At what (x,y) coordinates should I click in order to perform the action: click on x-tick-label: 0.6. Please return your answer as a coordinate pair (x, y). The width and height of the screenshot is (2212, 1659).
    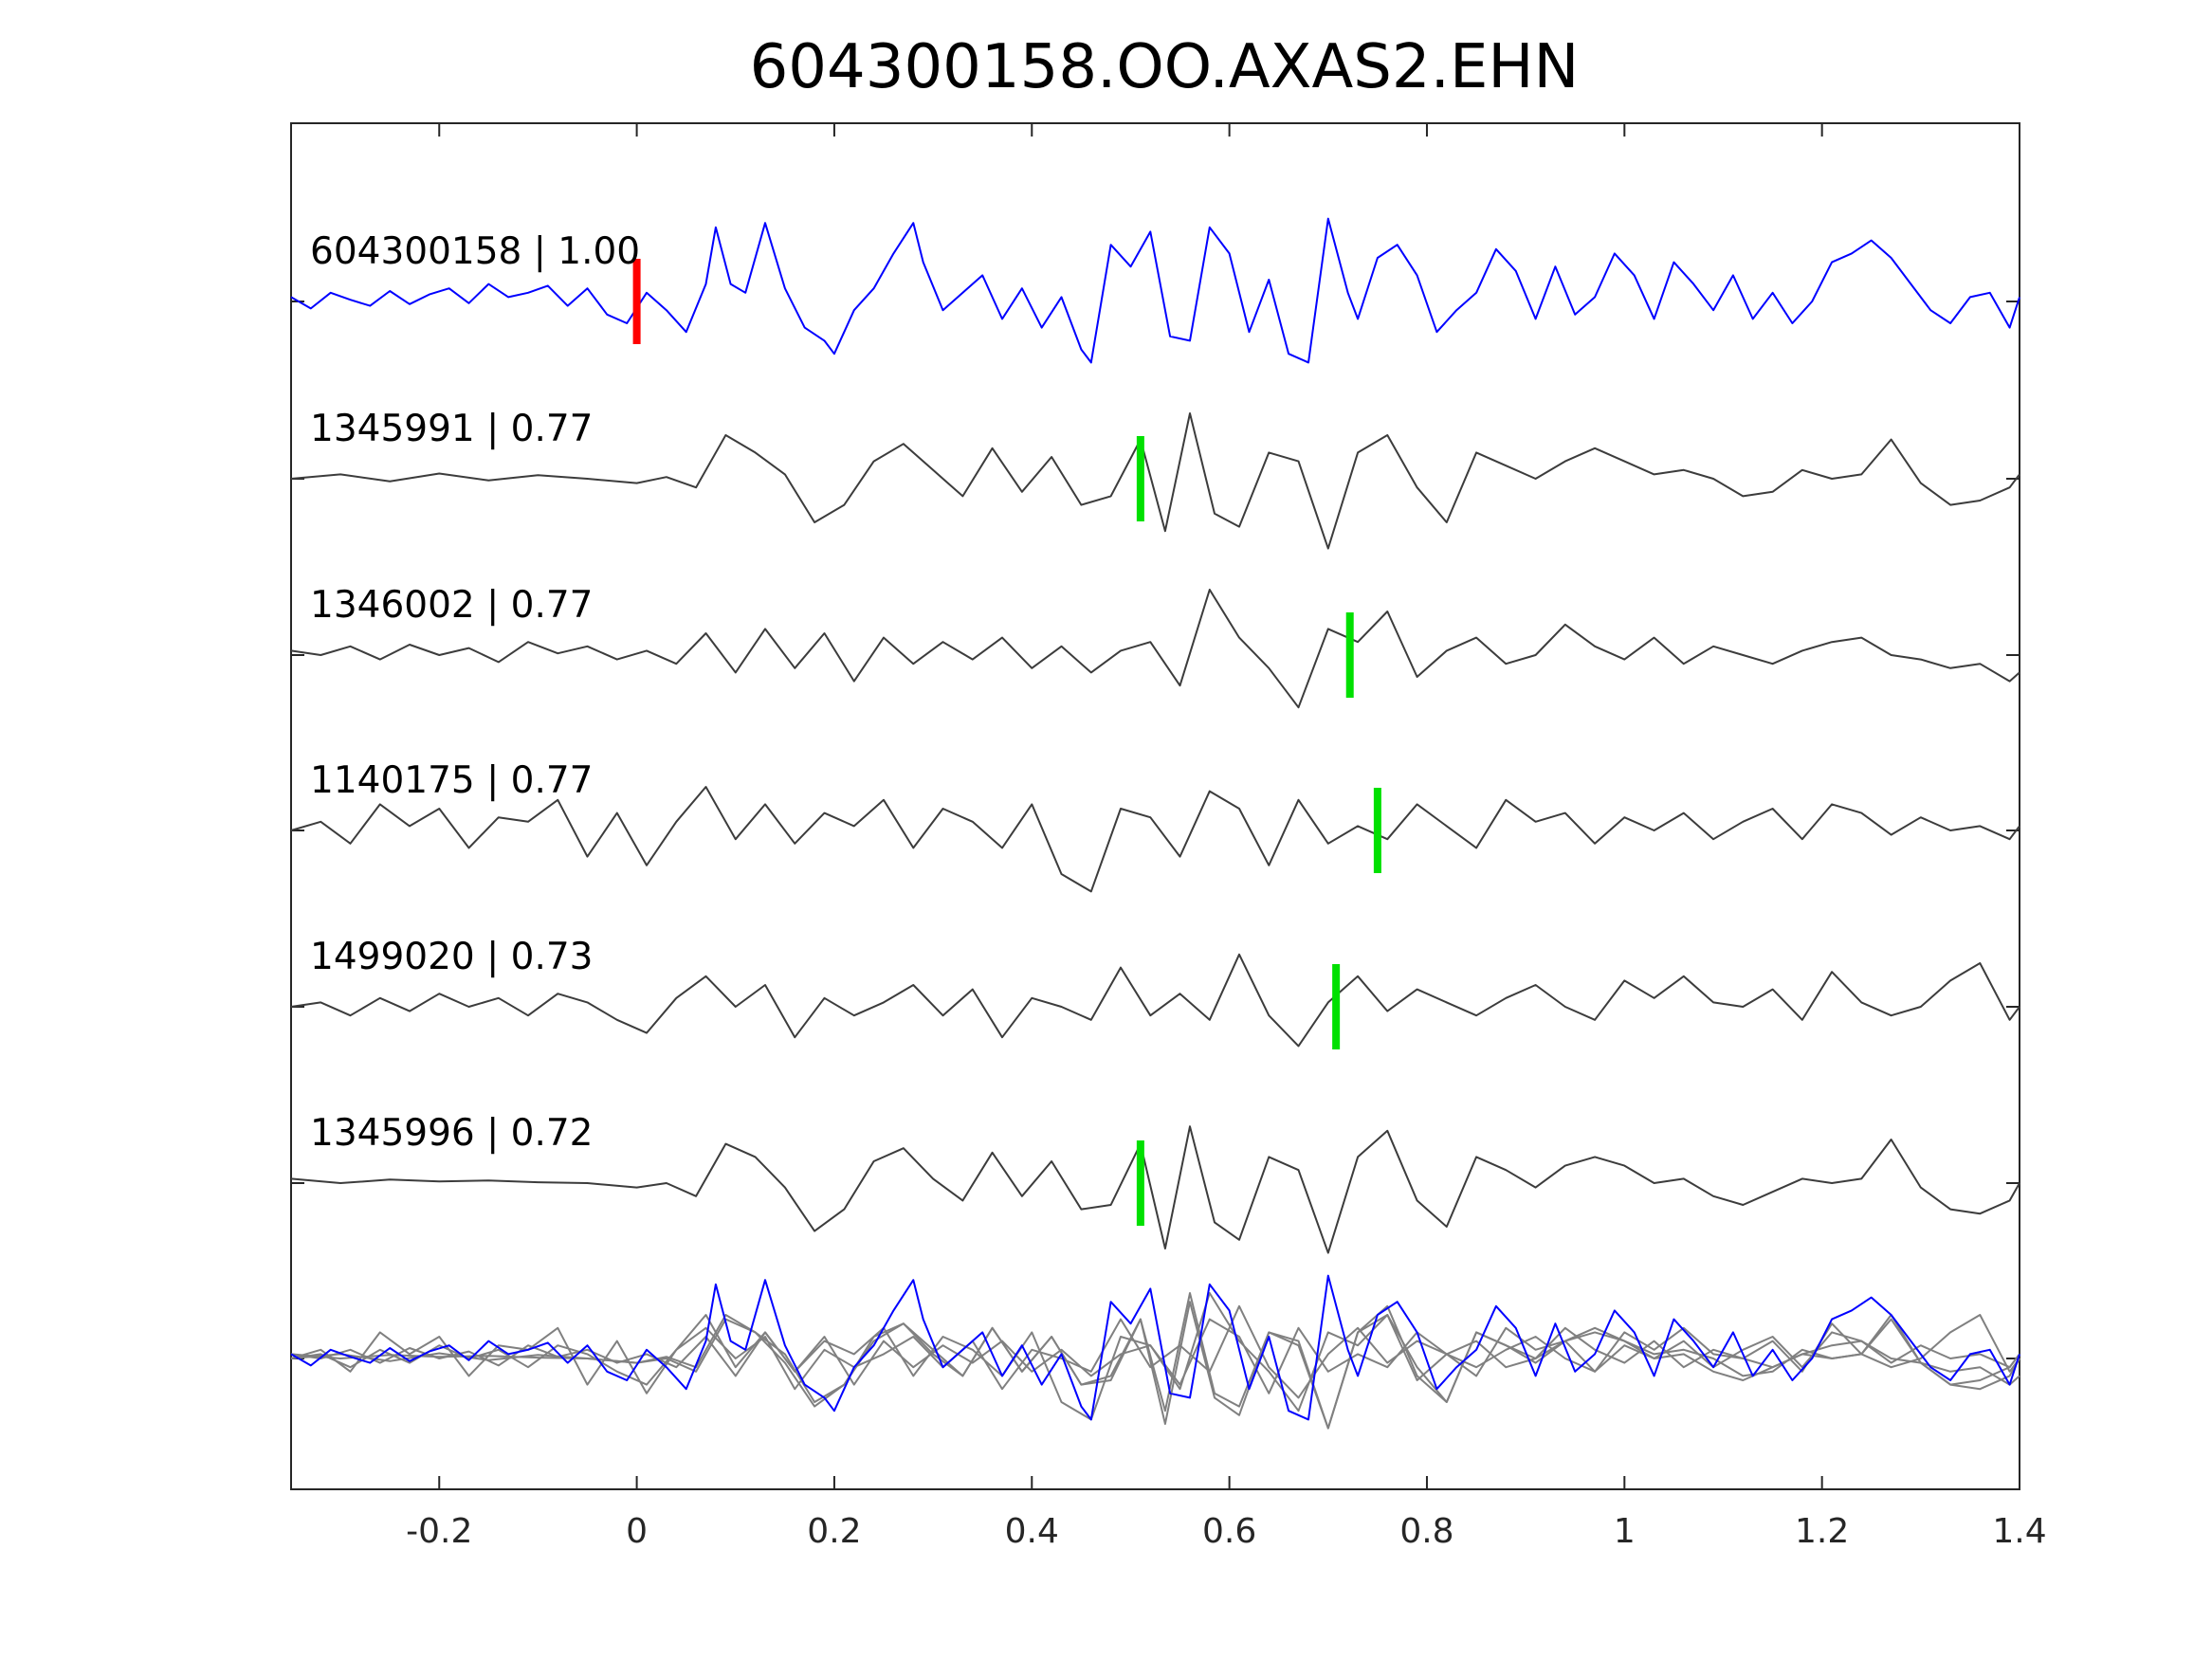
    Looking at the image, I should click on (1229, 1531).